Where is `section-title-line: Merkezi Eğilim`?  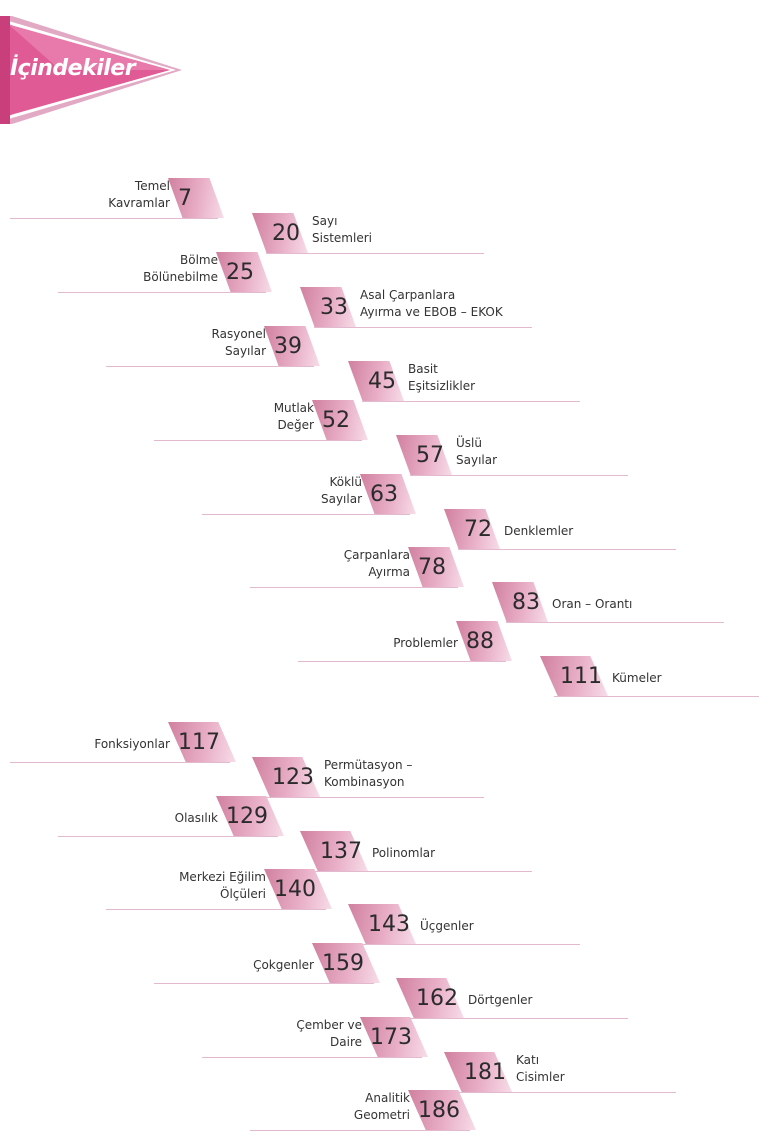 section-title-line: Merkezi Eğilim is located at coordinates (222, 877).